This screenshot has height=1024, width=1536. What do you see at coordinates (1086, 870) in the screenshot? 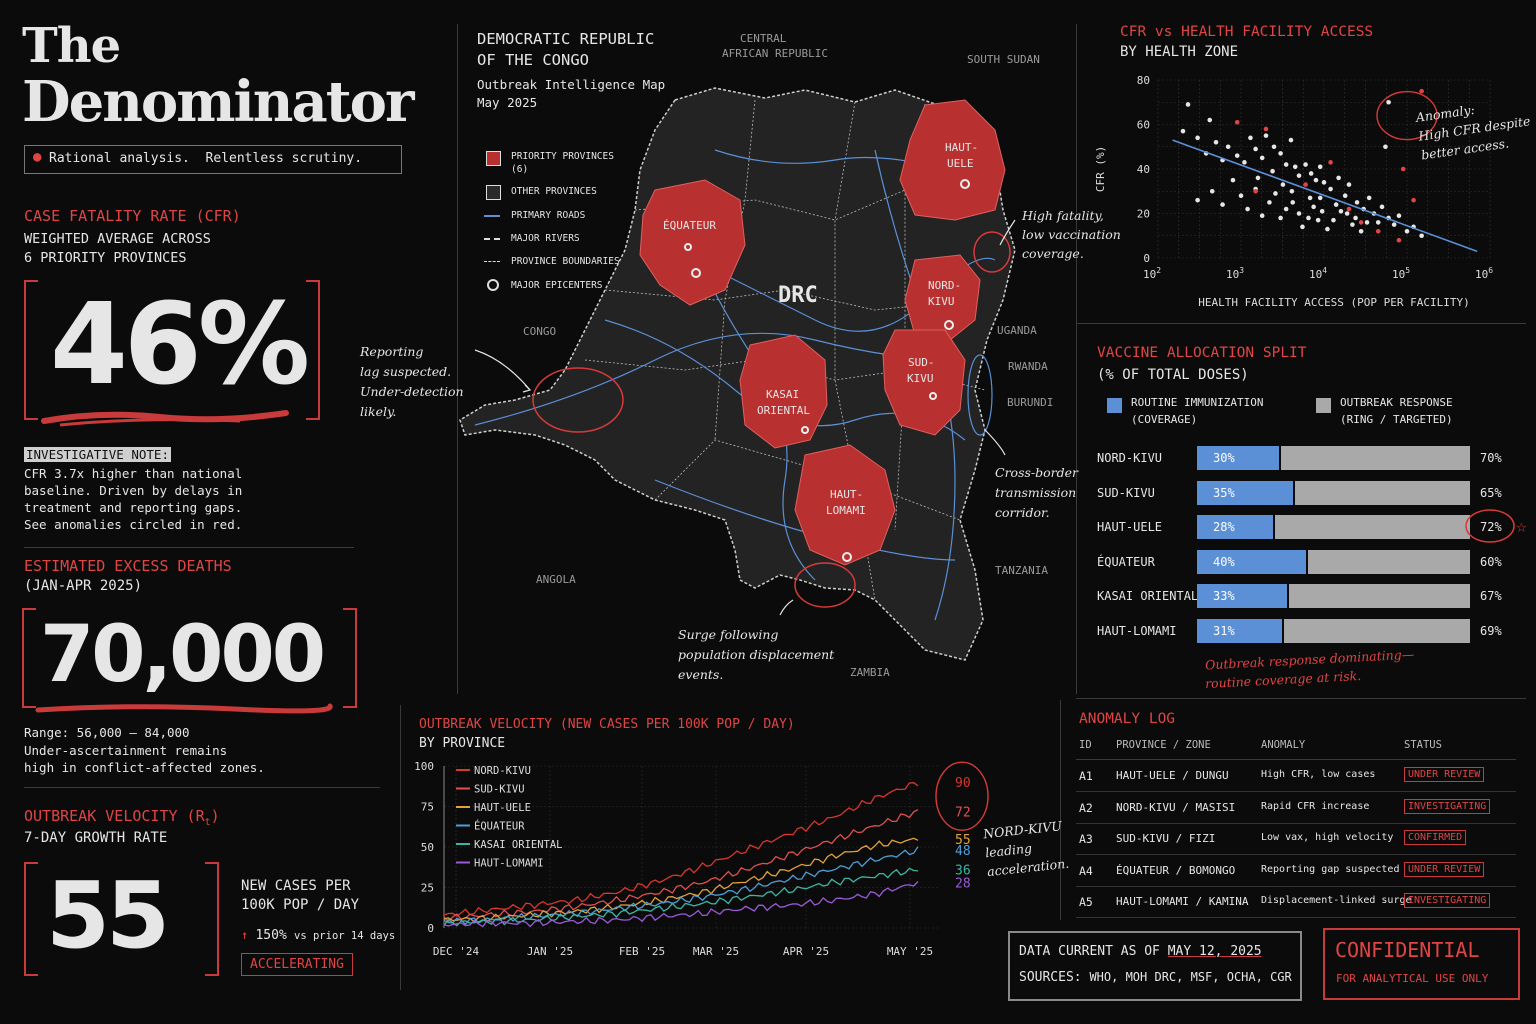
I see `anomaly-id: A4` at bounding box center [1086, 870].